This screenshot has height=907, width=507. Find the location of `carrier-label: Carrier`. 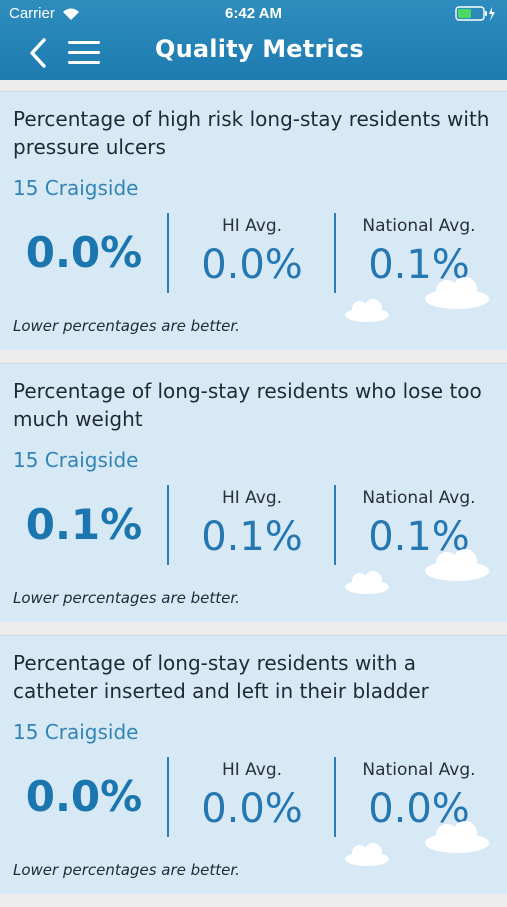

carrier-label: Carrier is located at coordinates (32, 13).